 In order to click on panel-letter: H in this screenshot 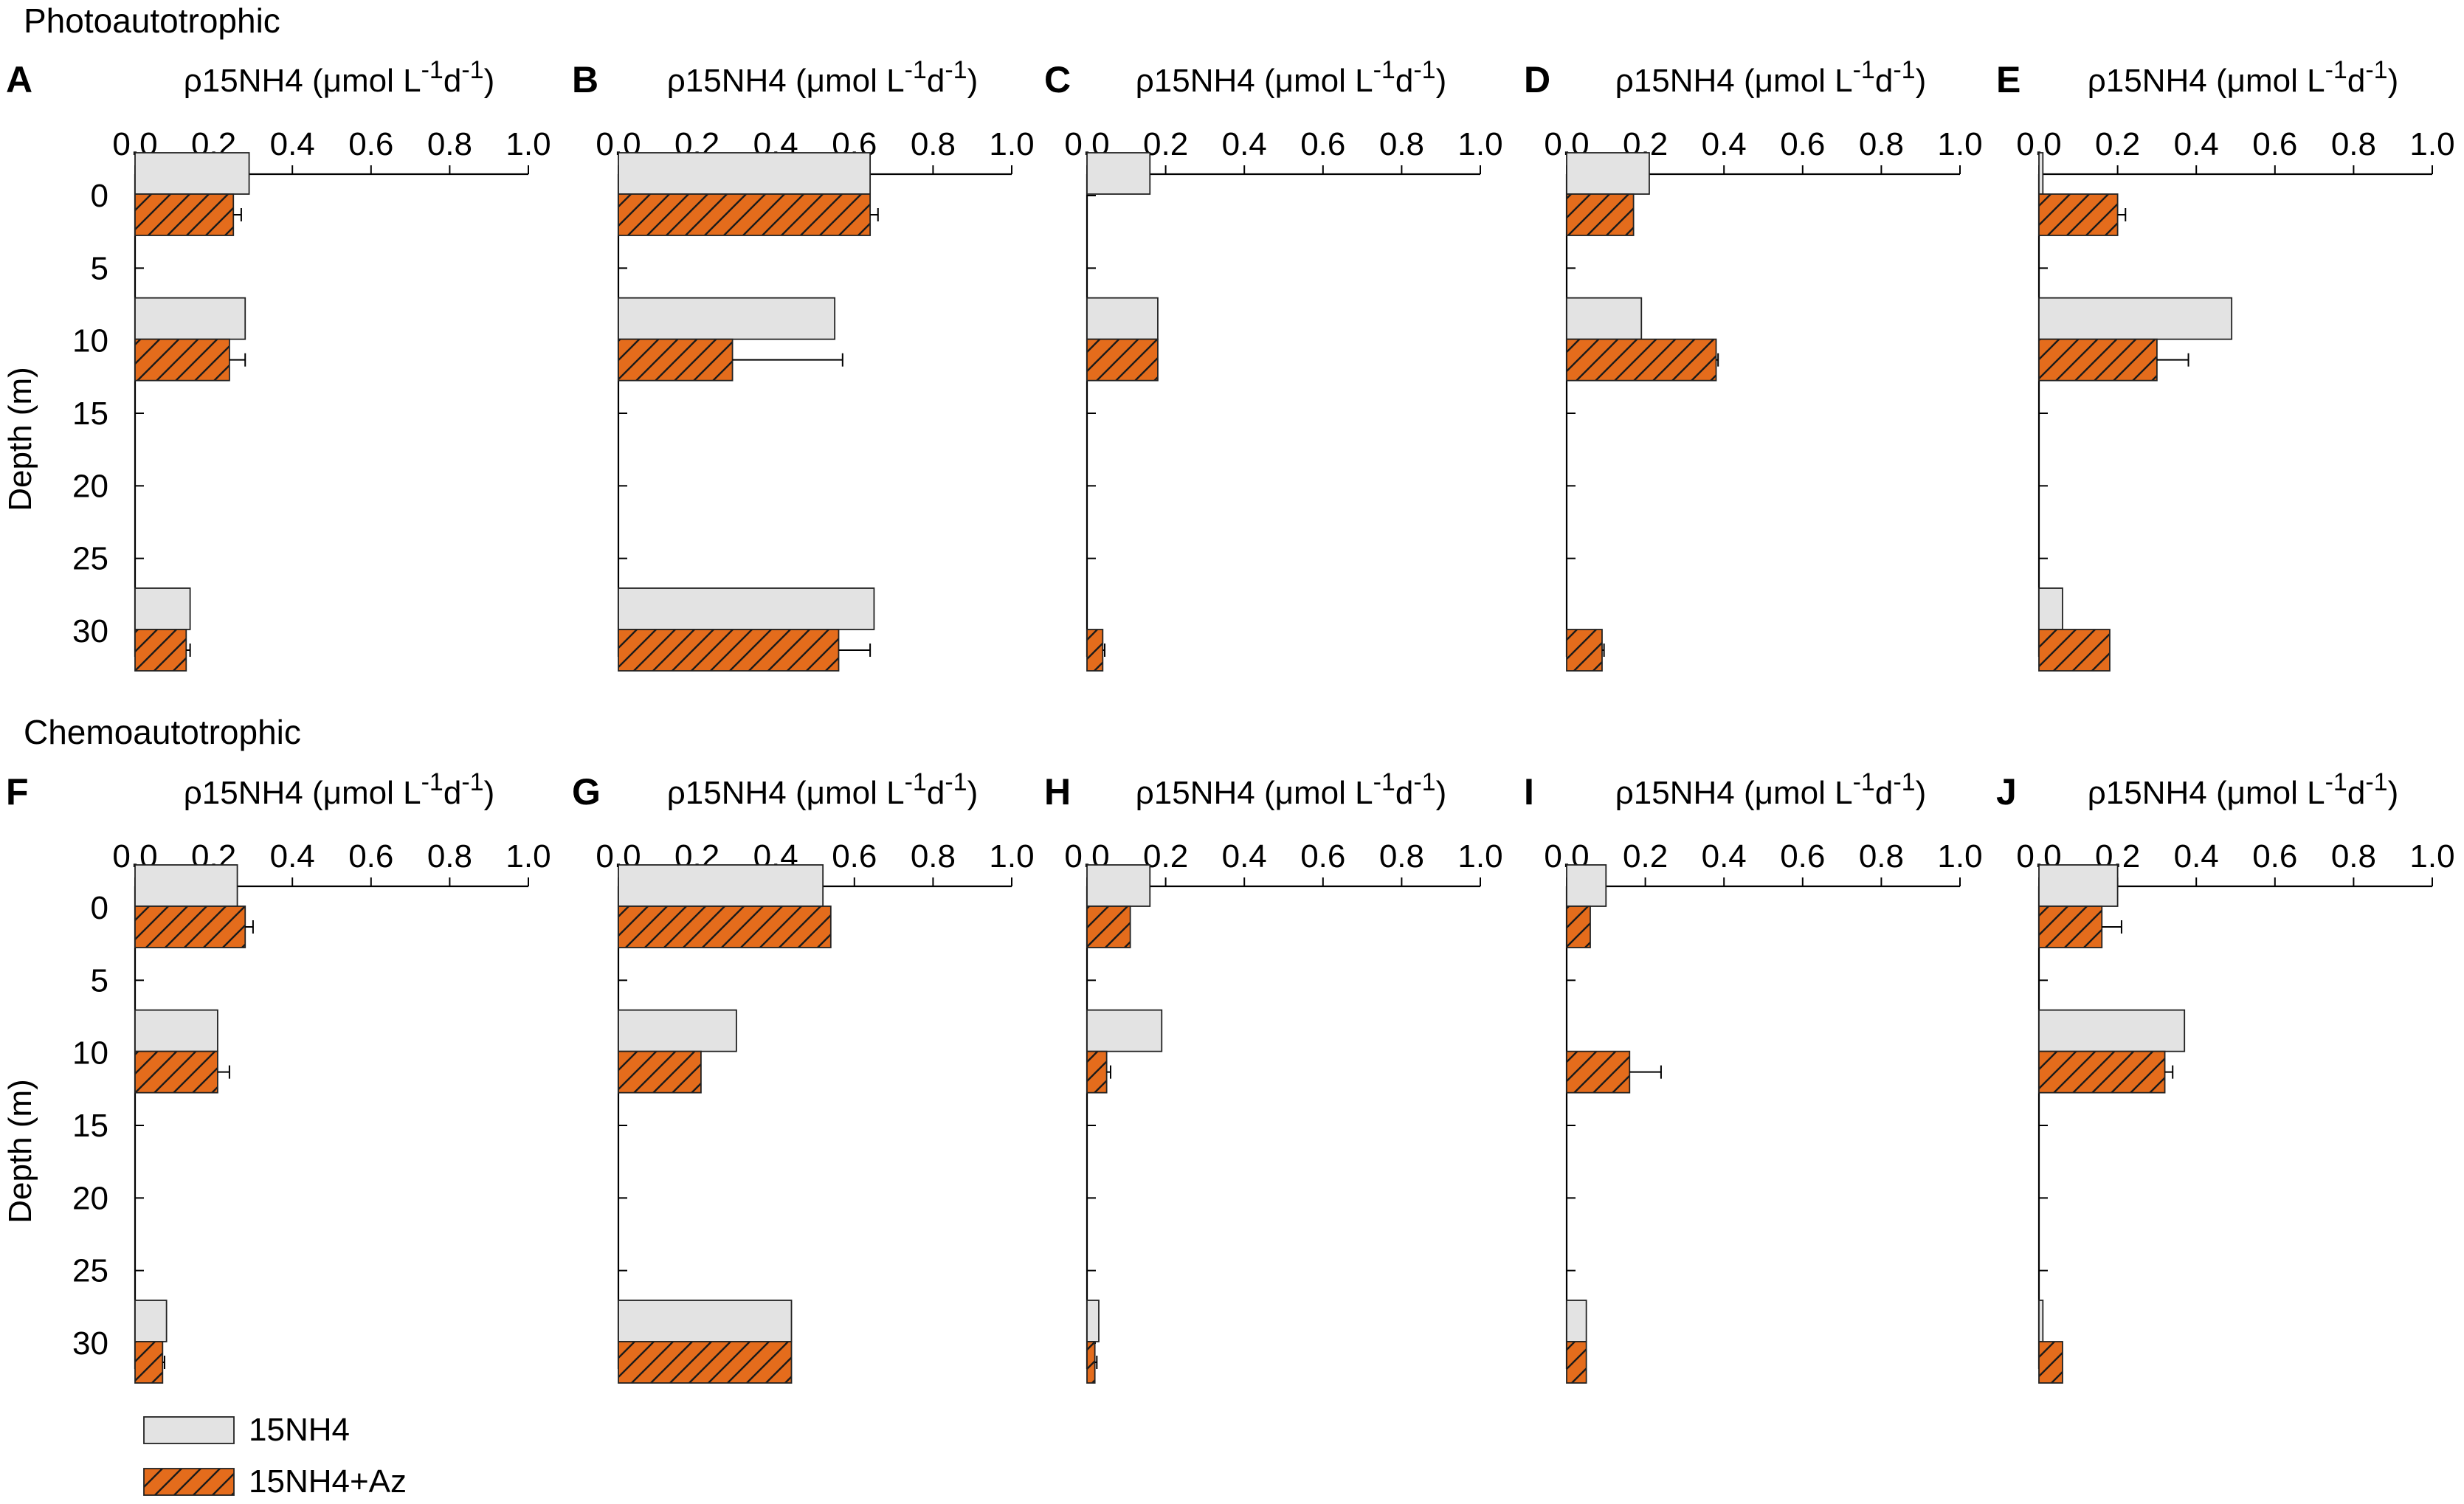, I will do `click(1057, 792)`.